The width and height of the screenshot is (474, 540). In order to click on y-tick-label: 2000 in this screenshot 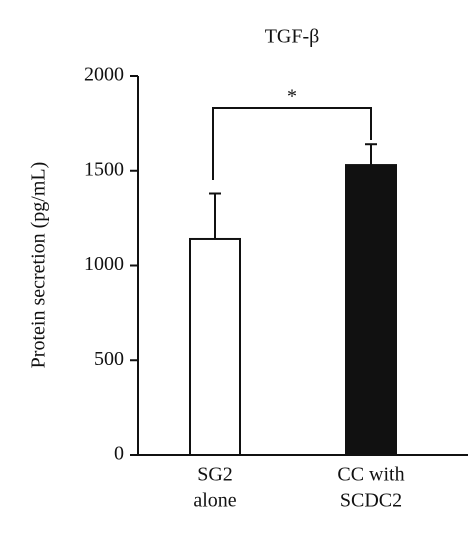, I will do `click(104, 75)`.